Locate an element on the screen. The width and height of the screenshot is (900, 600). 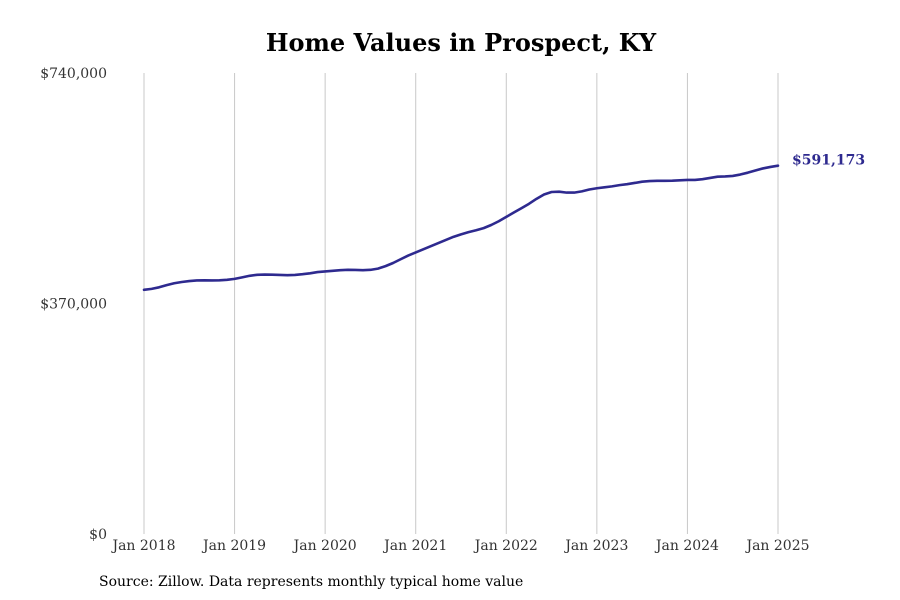
y-axis-tick-labels: $0 $370,000 $740,000 is located at coordinates (73, 304).